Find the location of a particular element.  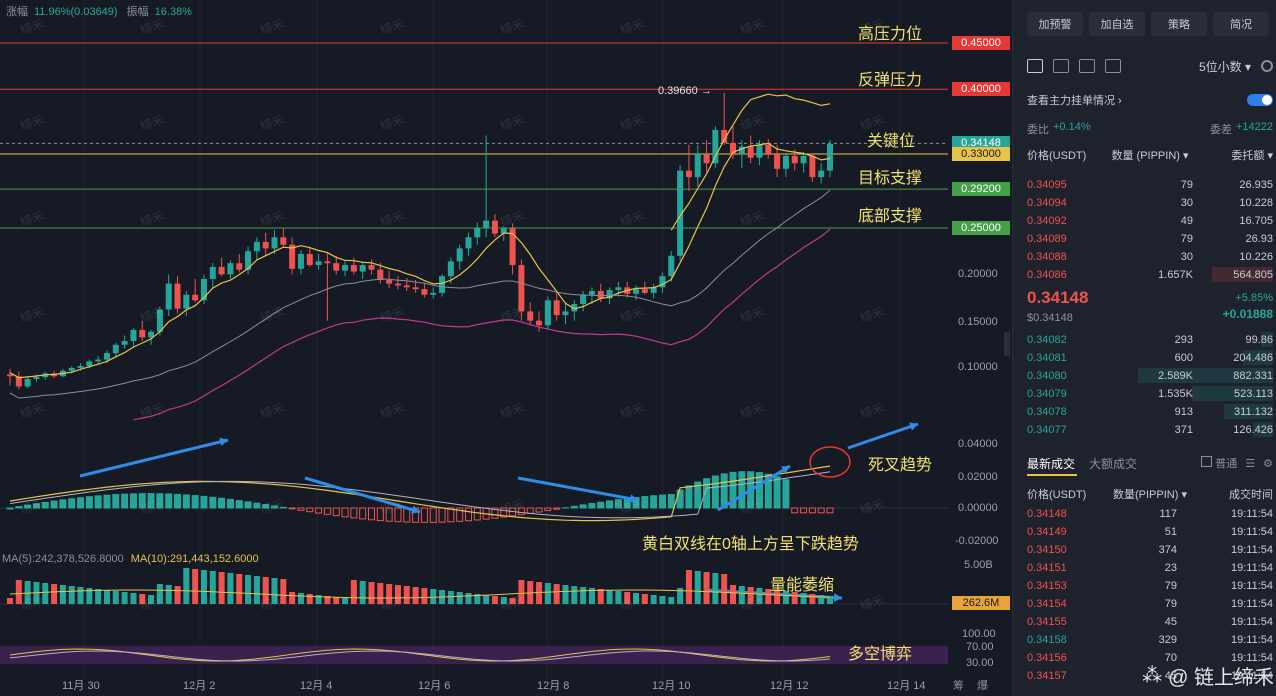

gear-icon is located at coordinates (1267, 66).